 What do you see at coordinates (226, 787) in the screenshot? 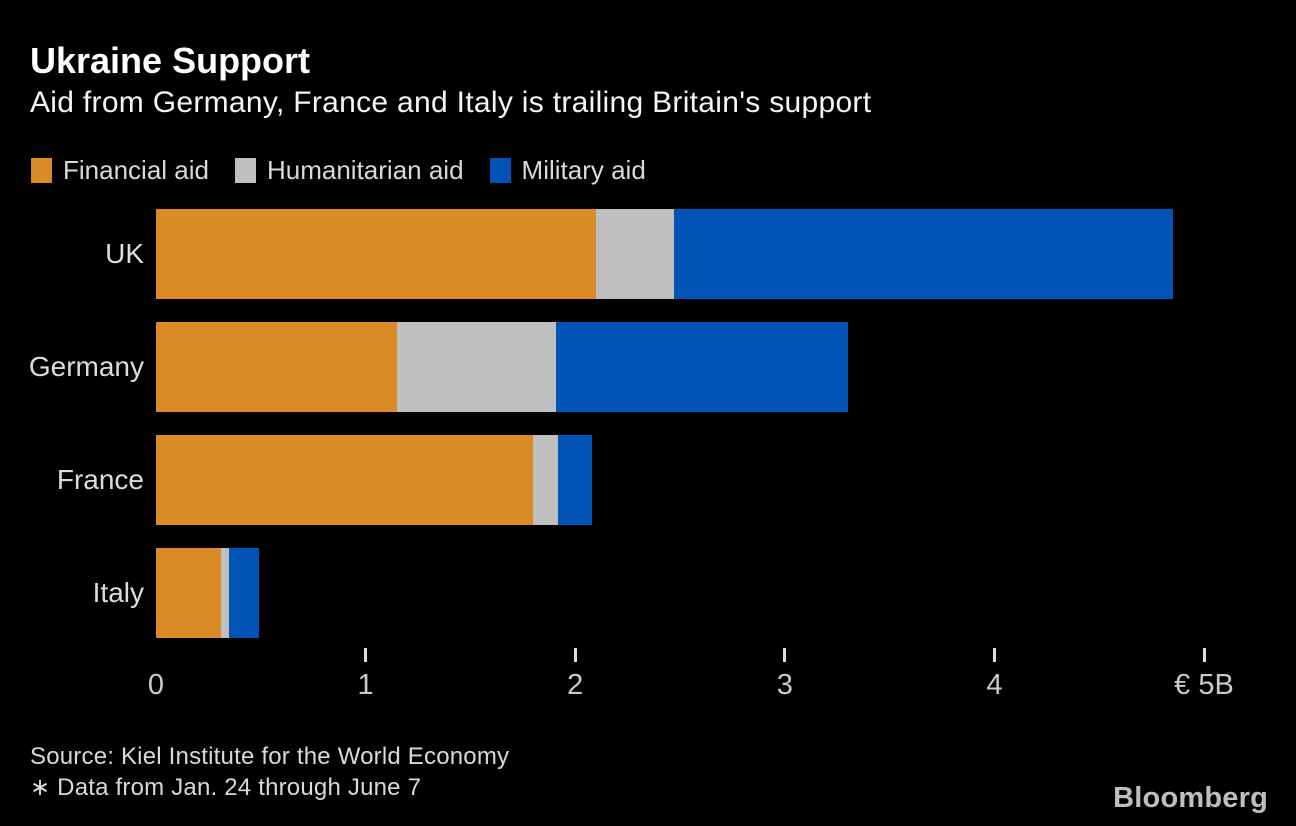
I see `footnote-text: ∗ Data from Jan. 24 through June 7` at bounding box center [226, 787].